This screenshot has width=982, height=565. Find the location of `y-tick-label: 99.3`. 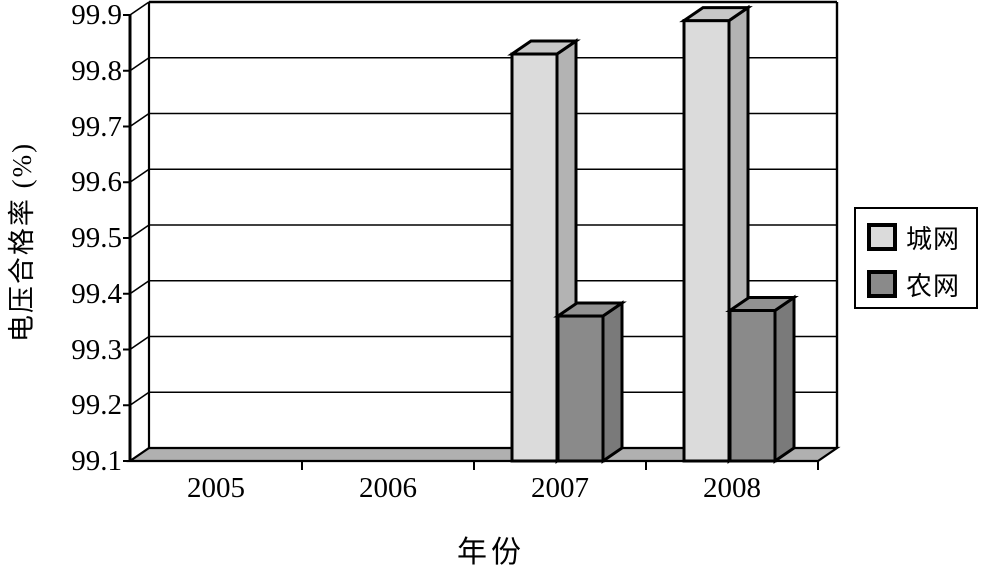

y-tick-label: 99.3 is located at coordinates (96, 349).